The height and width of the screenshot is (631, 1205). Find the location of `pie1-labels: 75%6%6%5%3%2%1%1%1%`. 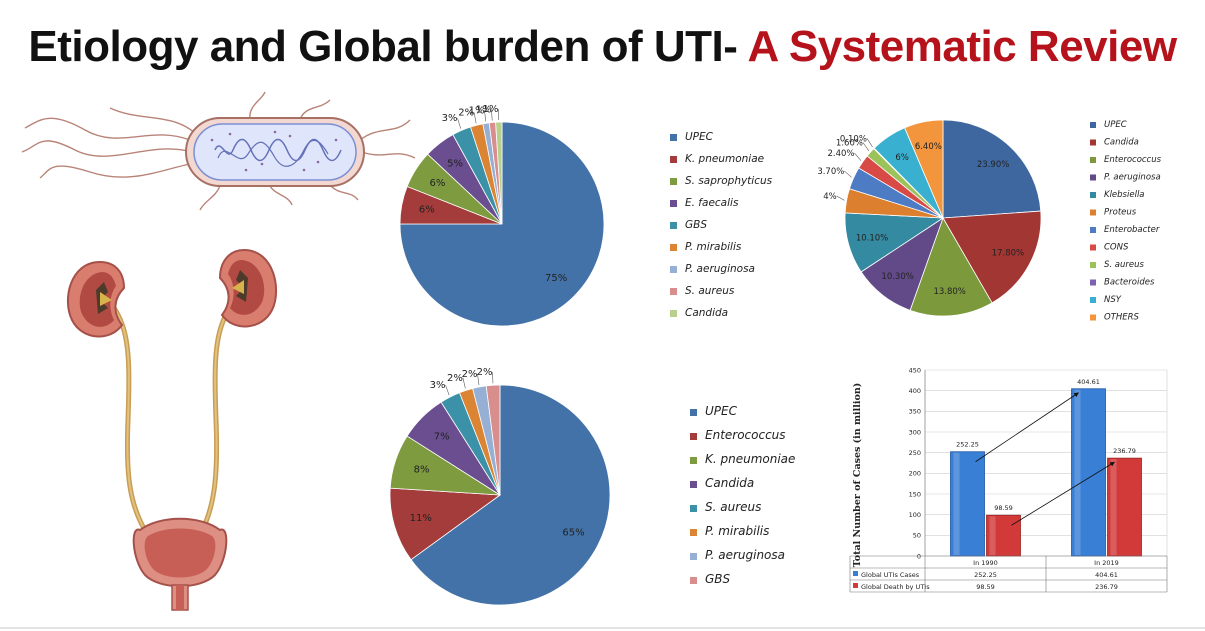

pie1-labels: 75%6%6%5%3%2%1%1%1% is located at coordinates (493, 194).